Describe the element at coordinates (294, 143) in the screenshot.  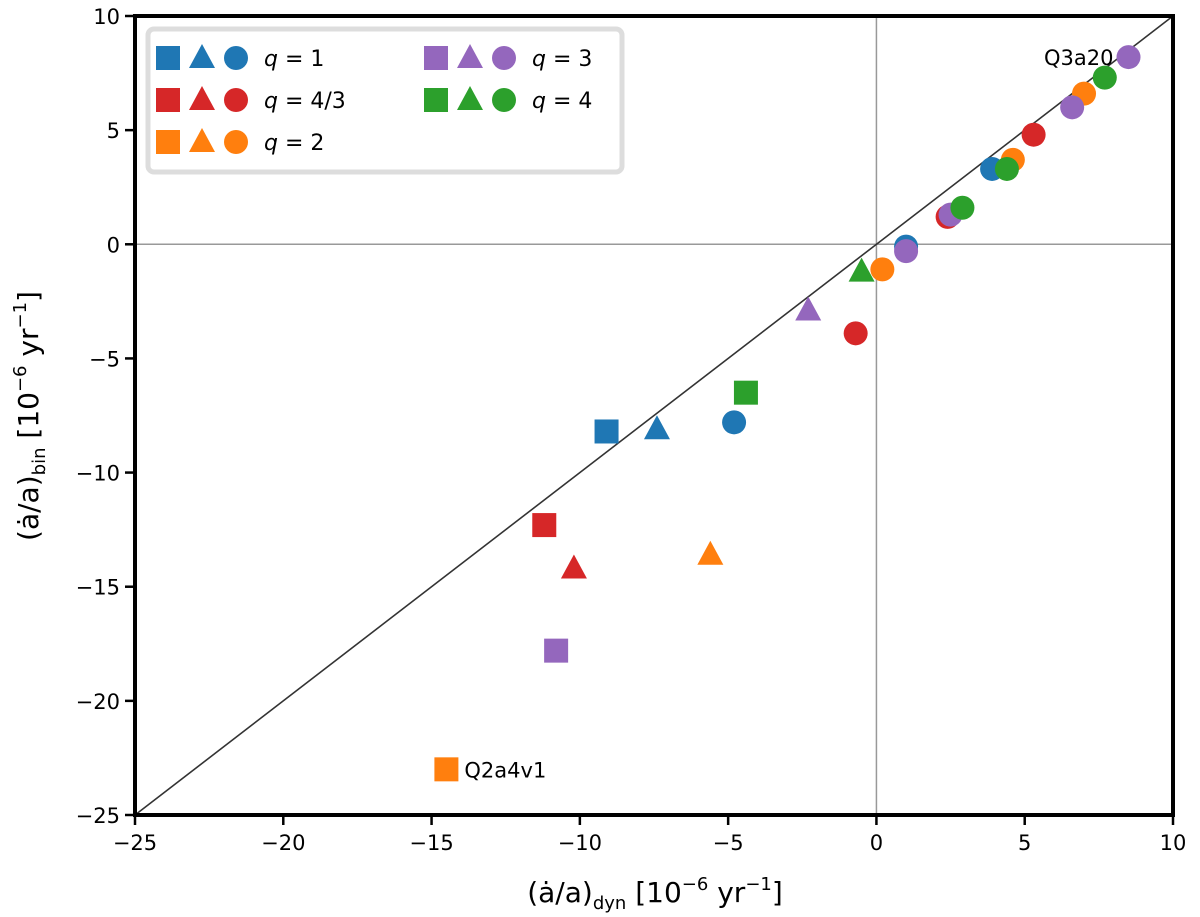
I see `legend-label: q = 2` at that location.